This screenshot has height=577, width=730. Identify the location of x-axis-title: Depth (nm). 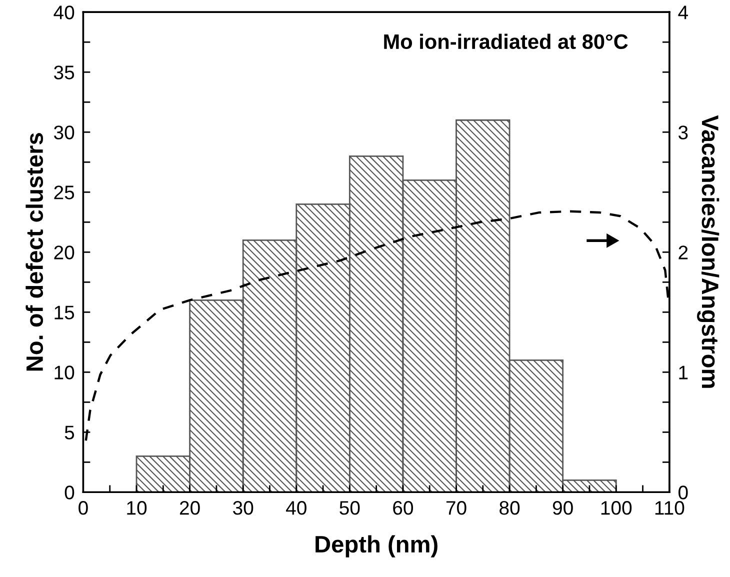
(377, 546).